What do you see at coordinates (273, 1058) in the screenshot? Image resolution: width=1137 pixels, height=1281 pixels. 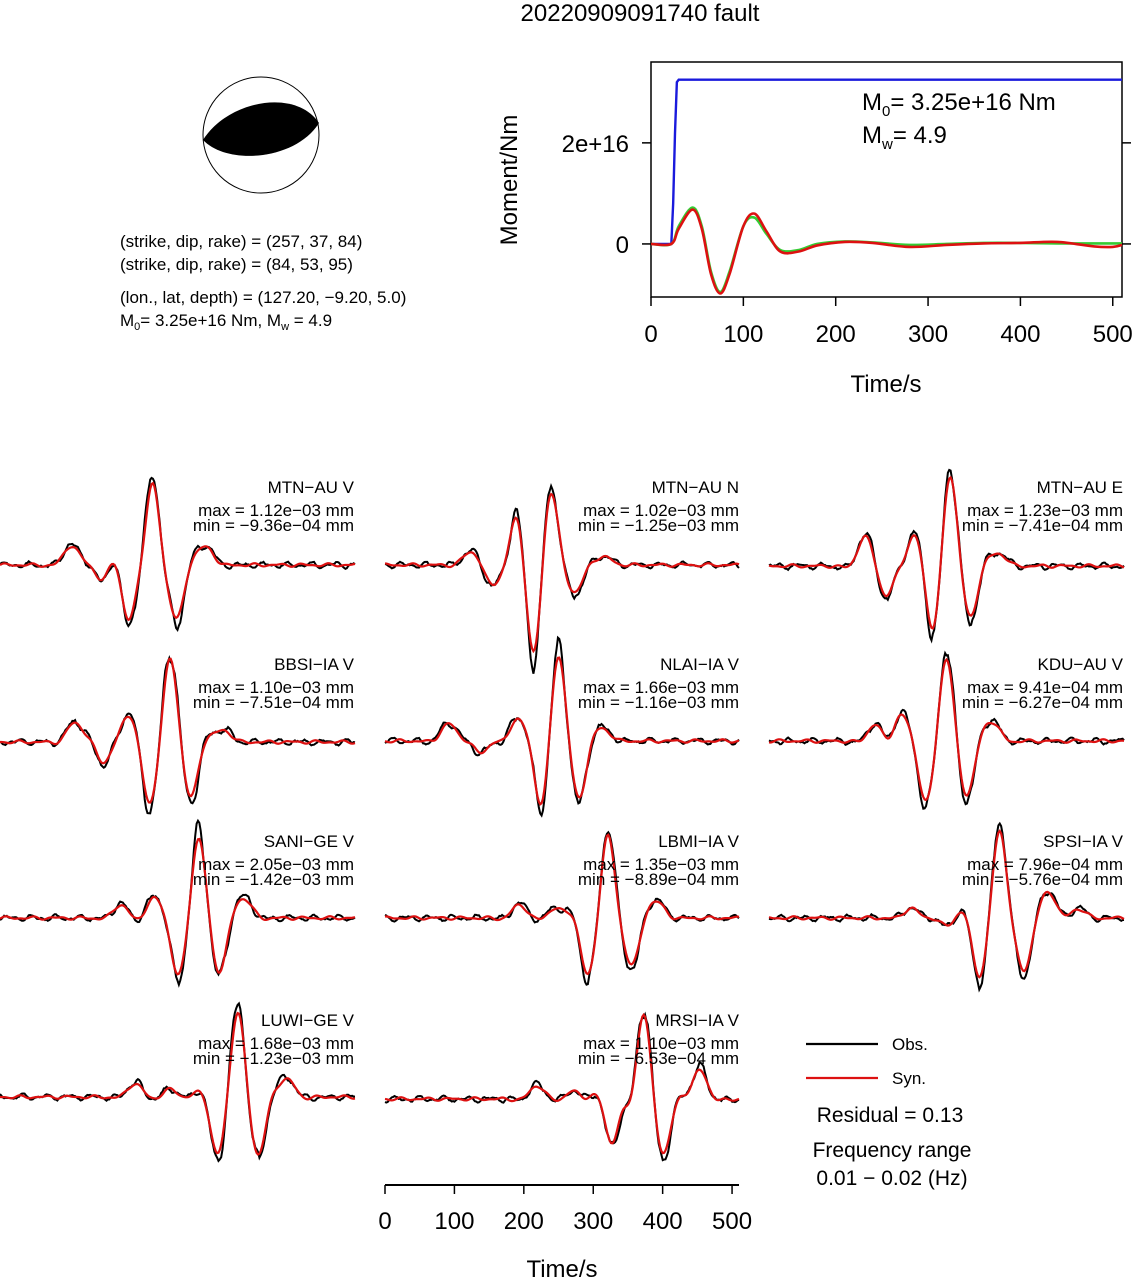 I see `station-min: min = −1.23e−03 mm` at bounding box center [273, 1058].